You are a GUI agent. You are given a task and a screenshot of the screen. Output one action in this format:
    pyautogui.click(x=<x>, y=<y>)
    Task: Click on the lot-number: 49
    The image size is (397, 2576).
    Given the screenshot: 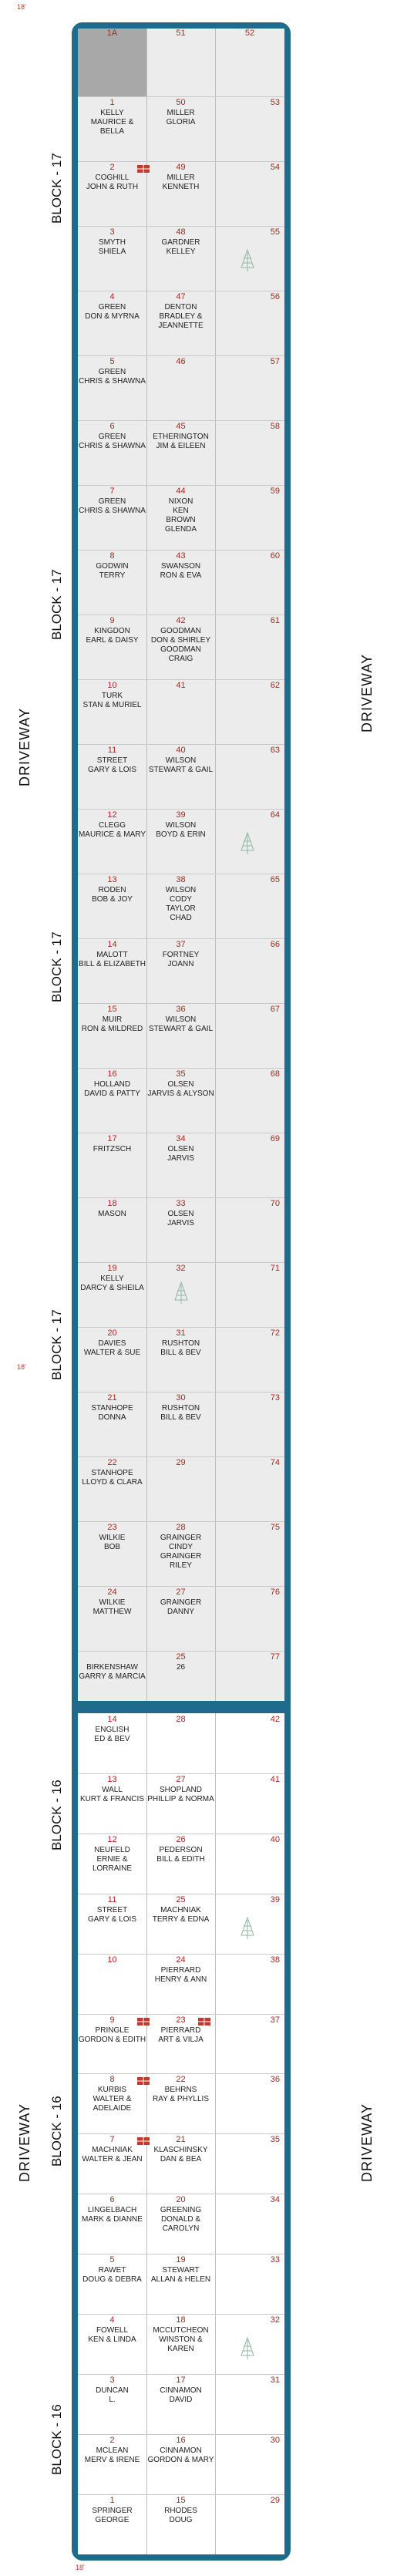 What is the action you would take?
    pyautogui.click(x=181, y=168)
    